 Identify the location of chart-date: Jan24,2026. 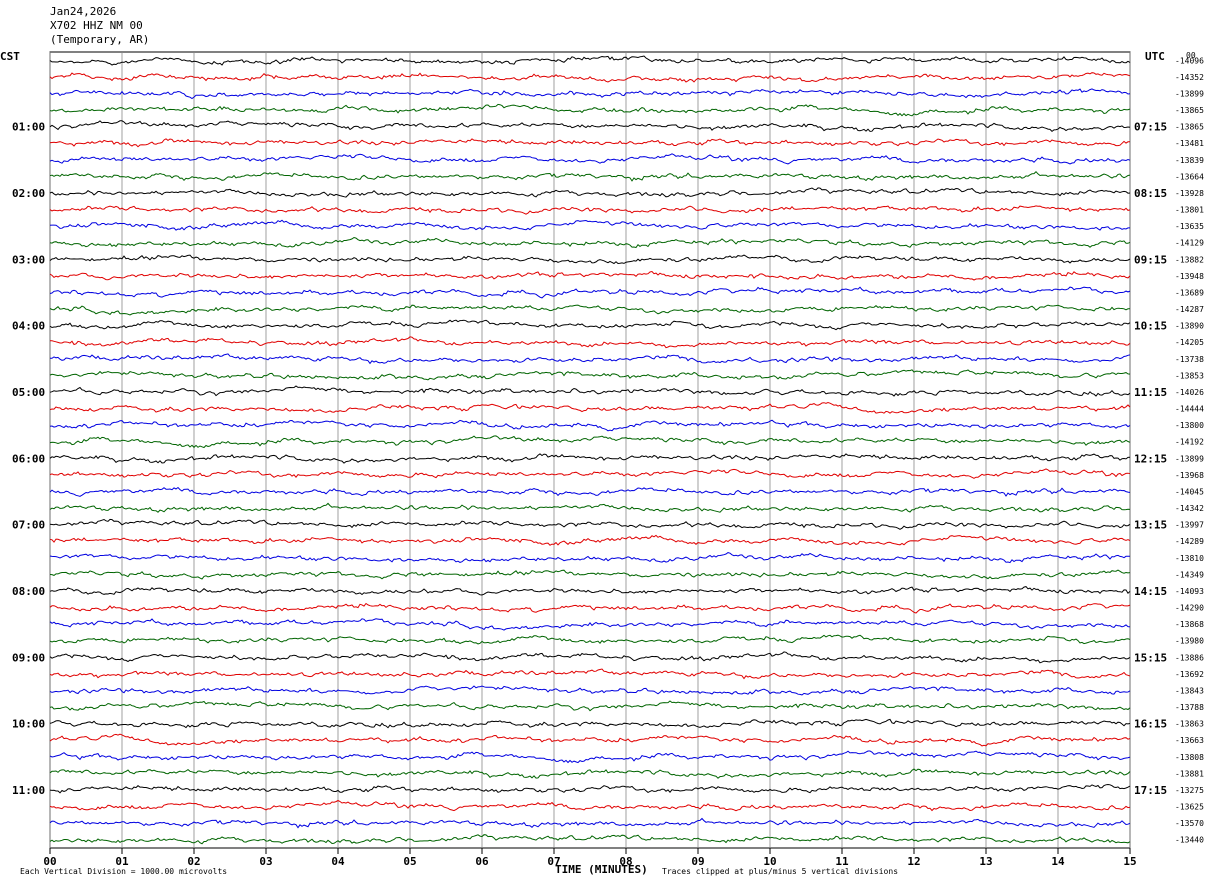
(83, 11).